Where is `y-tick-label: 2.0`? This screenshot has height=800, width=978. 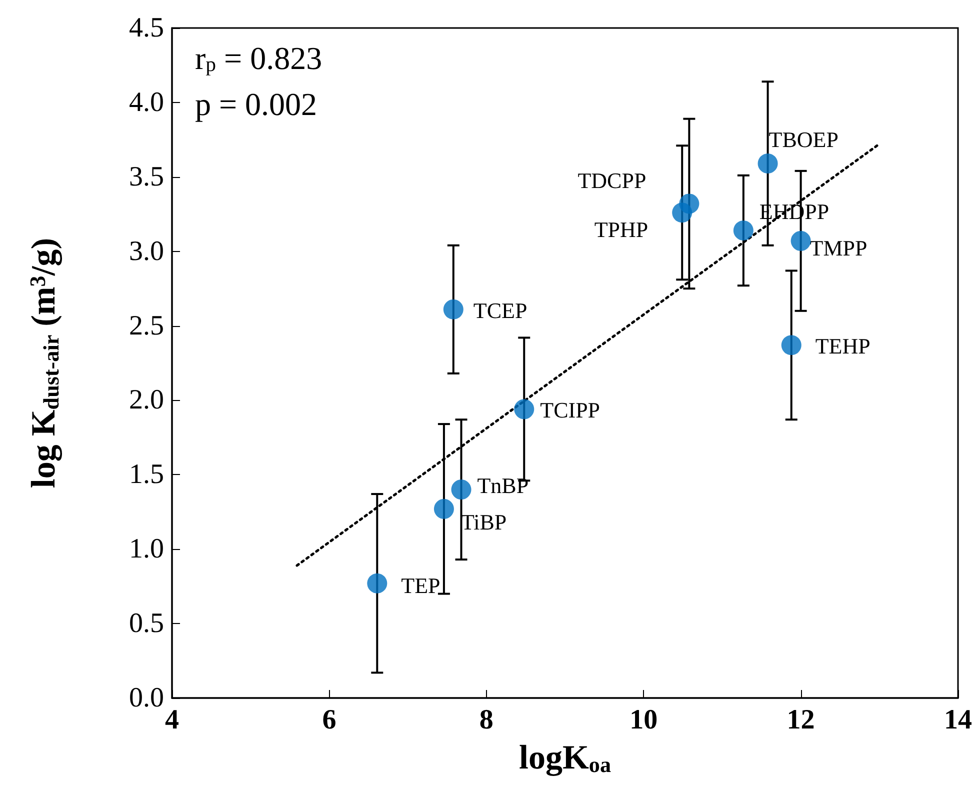 y-tick-label: 2.0 is located at coordinates (146, 400).